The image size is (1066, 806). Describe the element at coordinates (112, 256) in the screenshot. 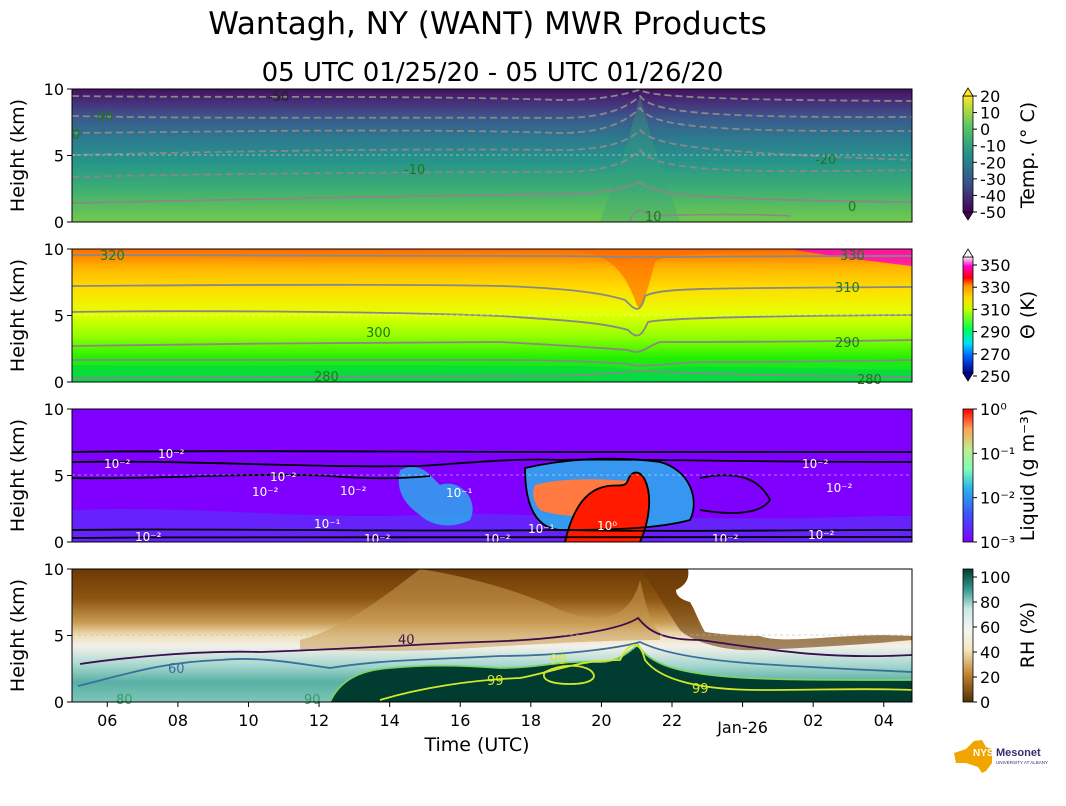

I see `theta-contour-label: 320` at that location.